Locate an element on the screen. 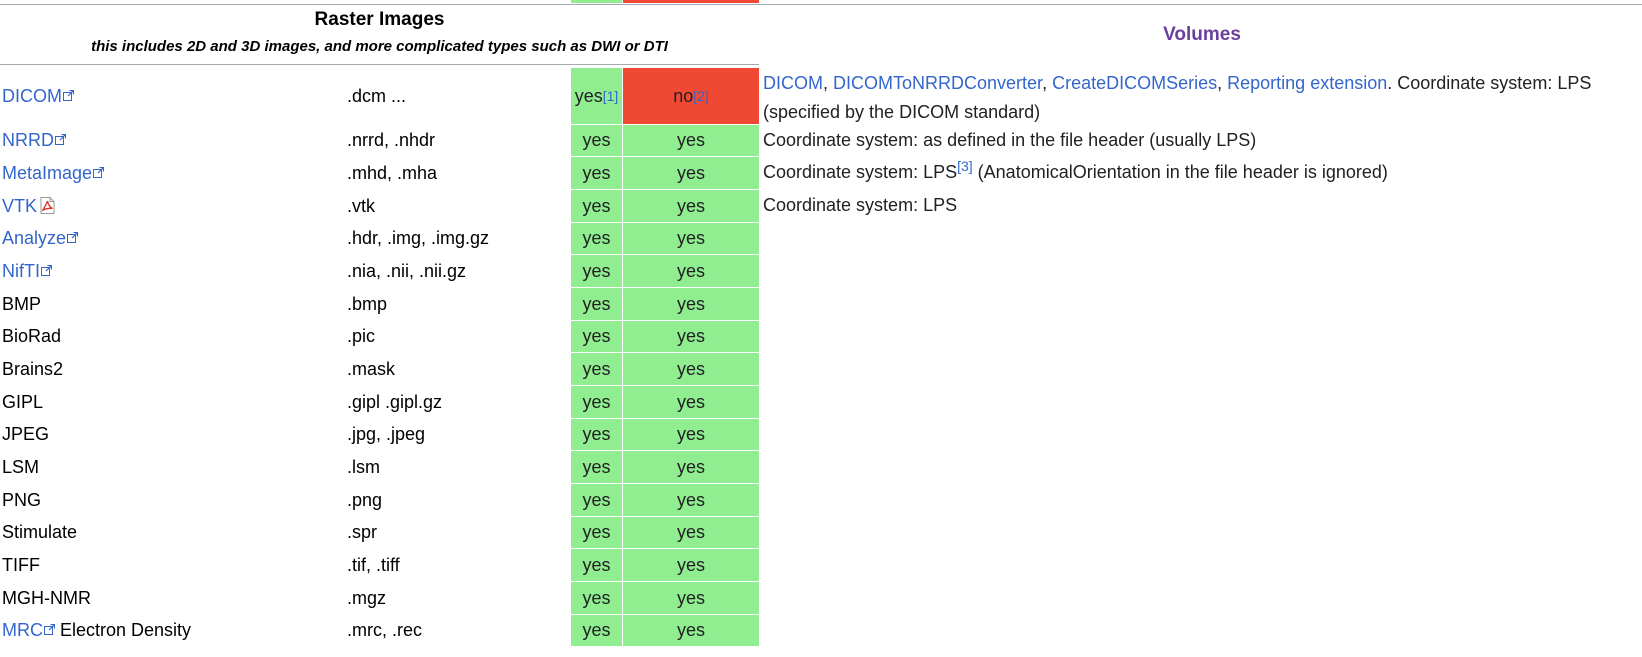  format-name-link: VTK is located at coordinates (28, 206).